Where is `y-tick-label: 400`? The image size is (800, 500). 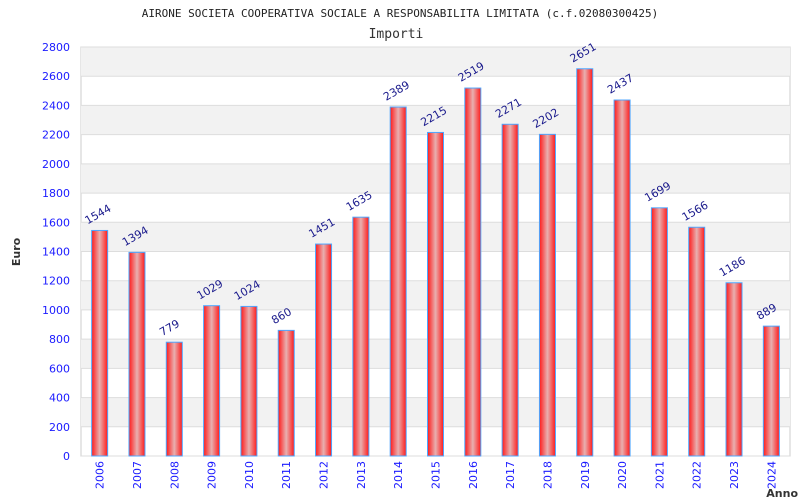
y-tick-label: 400 is located at coordinates (59, 398).